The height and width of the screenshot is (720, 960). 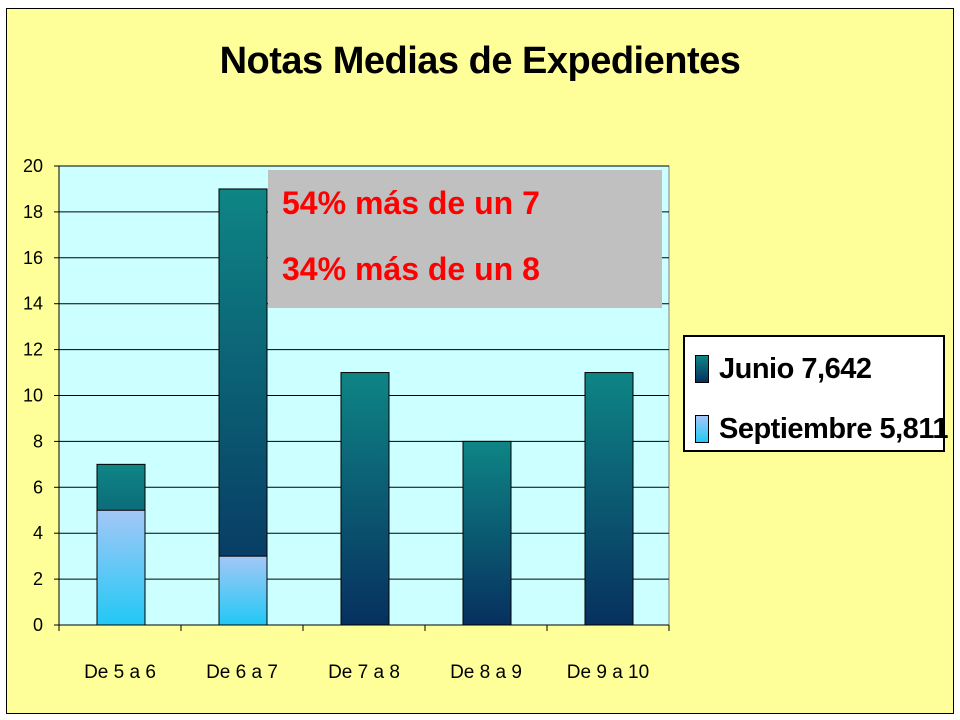 I want to click on x-tick-label: De 5 a 6, so click(x=120, y=672).